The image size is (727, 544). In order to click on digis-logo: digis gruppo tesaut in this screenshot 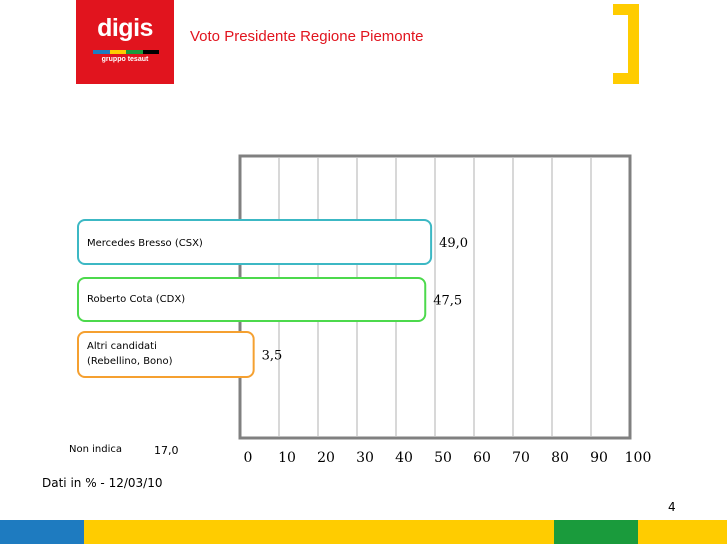, I will do `click(125, 42)`.